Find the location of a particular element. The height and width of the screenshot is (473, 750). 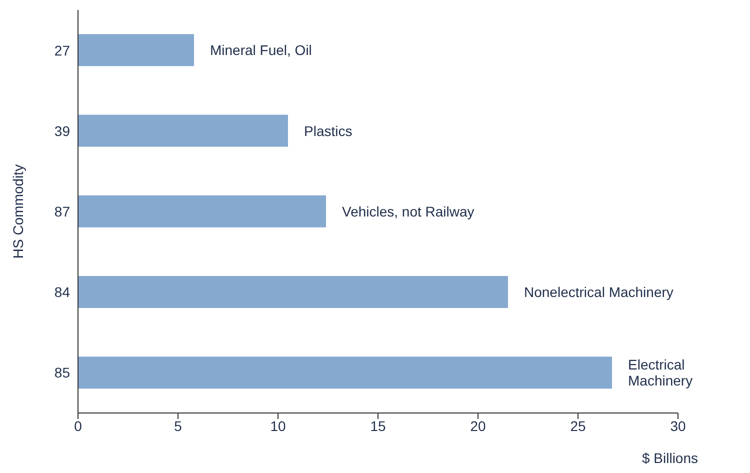

x-tick-label: 30 is located at coordinates (678, 426).